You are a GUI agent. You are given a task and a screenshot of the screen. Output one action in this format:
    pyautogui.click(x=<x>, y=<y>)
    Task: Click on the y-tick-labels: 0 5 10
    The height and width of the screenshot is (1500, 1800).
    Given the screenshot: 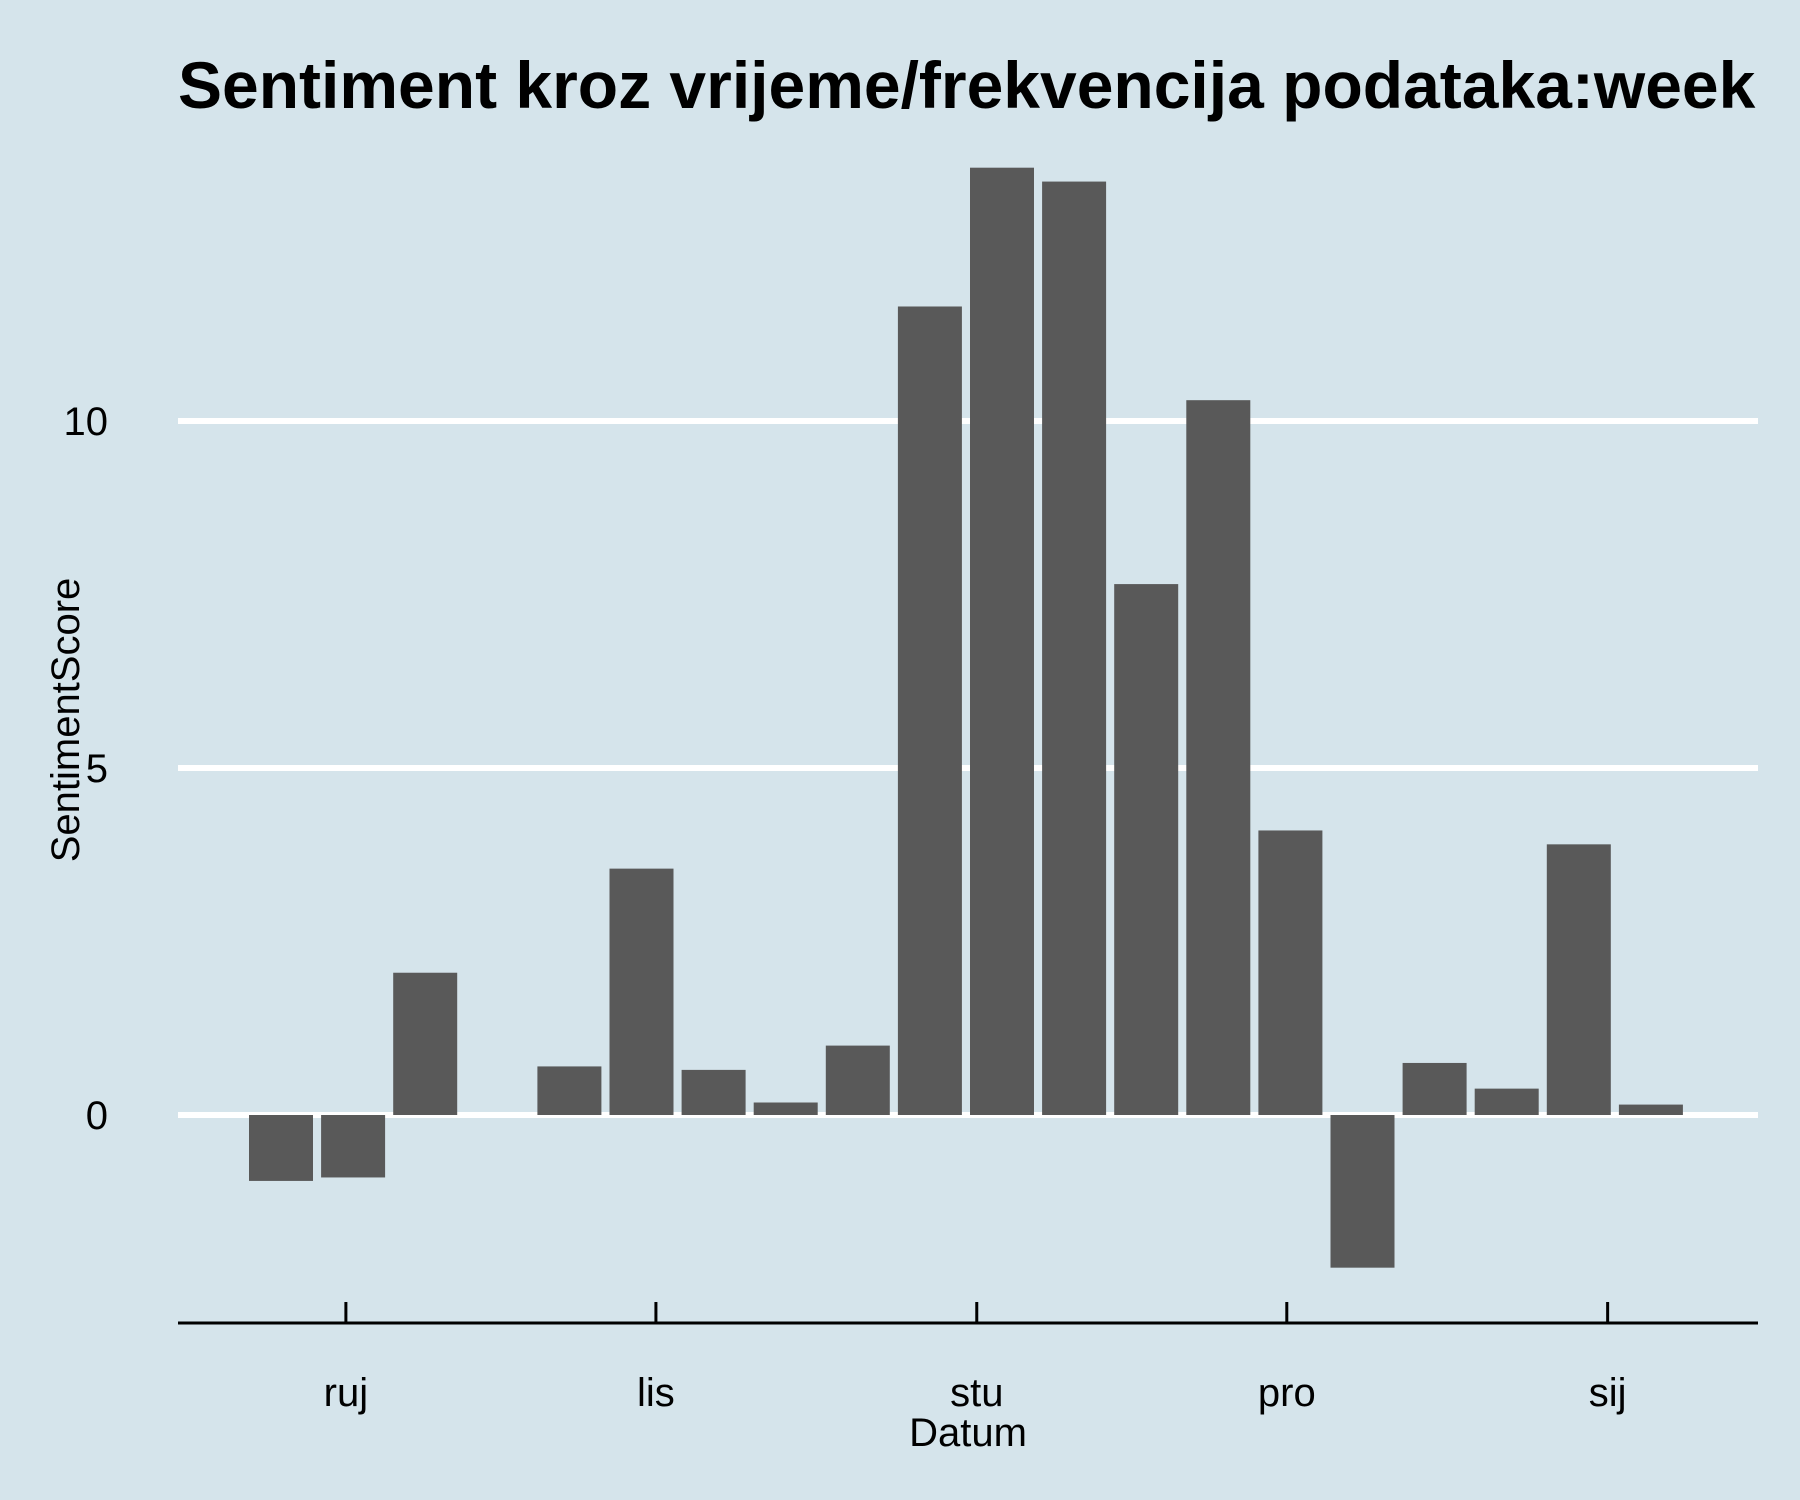 What is the action you would take?
    pyautogui.click(x=86, y=769)
    